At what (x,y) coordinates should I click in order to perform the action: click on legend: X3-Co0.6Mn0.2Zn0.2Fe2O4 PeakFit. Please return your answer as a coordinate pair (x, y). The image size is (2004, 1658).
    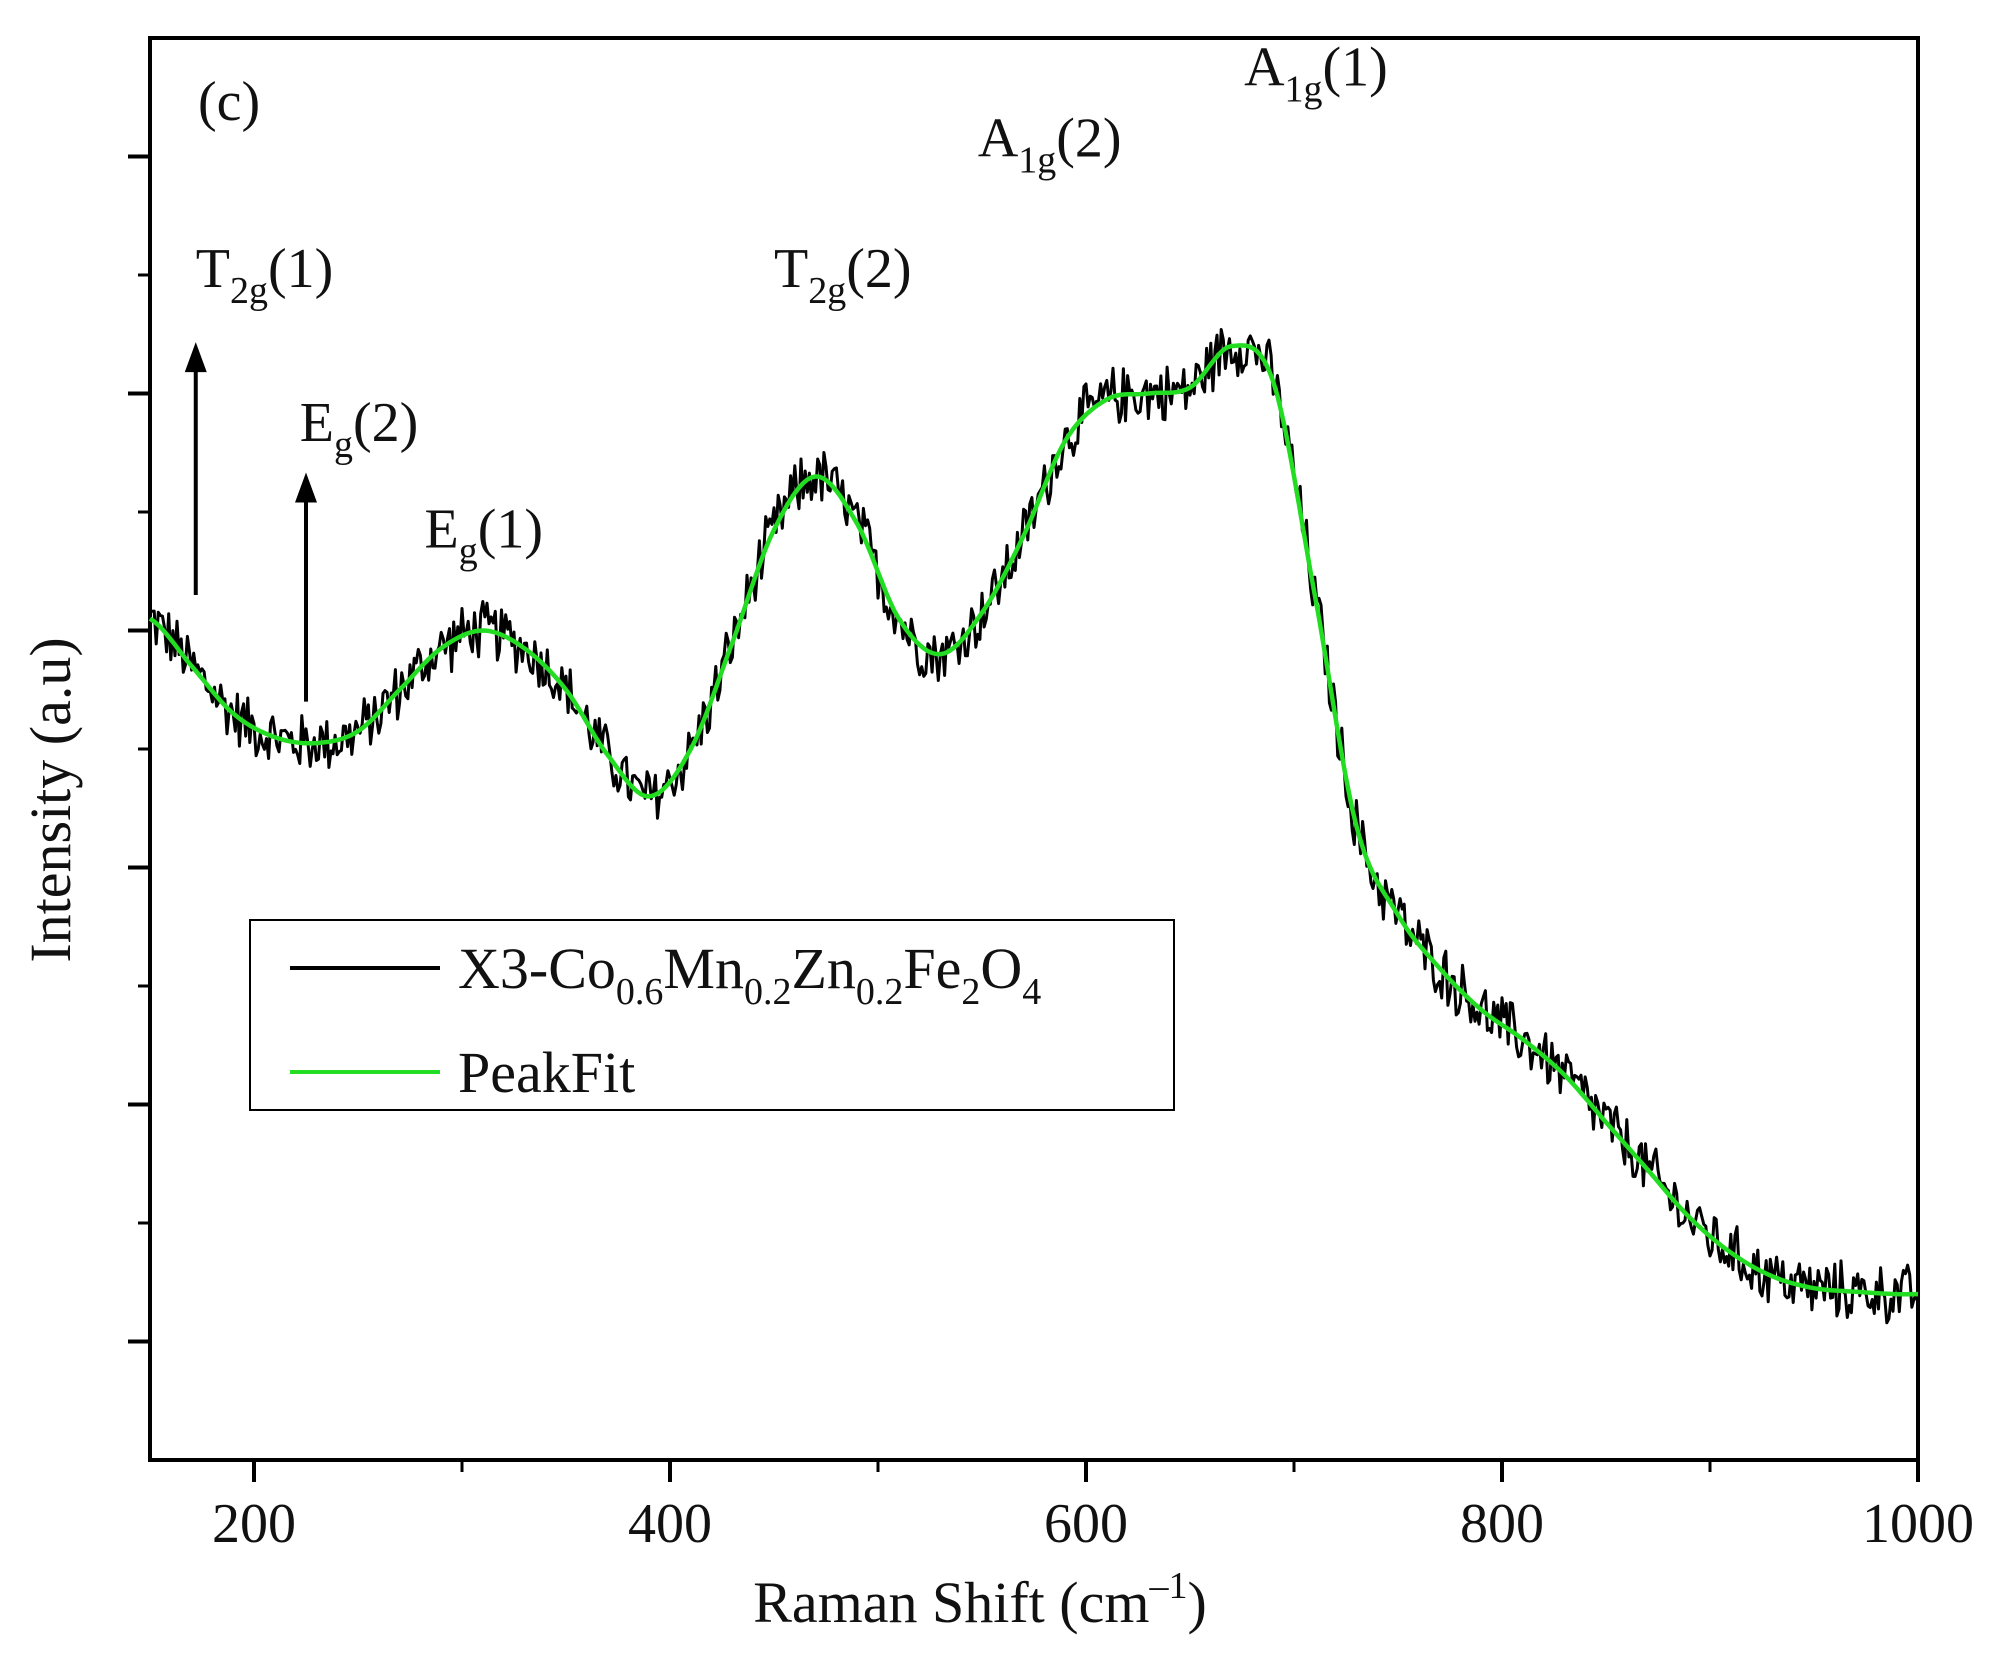
    Looking at the image, I should click on (712, 1015).